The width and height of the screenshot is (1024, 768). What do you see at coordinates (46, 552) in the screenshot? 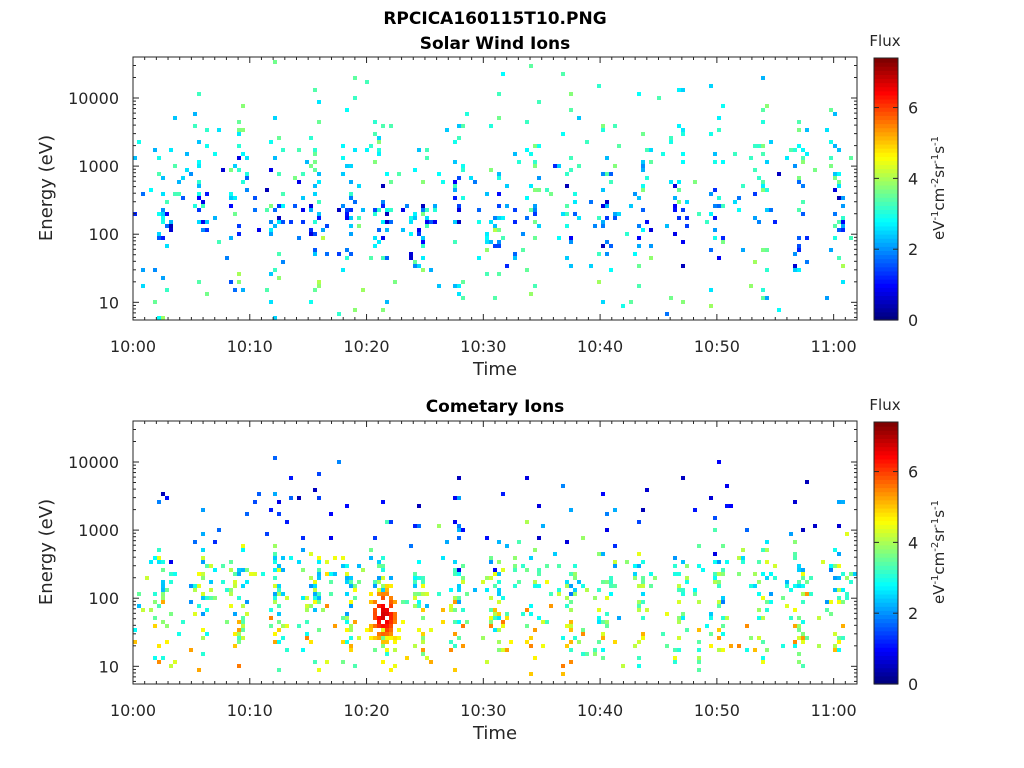
I see `y-axis-label: Energy (eV)` at bounding box center [46, 552].